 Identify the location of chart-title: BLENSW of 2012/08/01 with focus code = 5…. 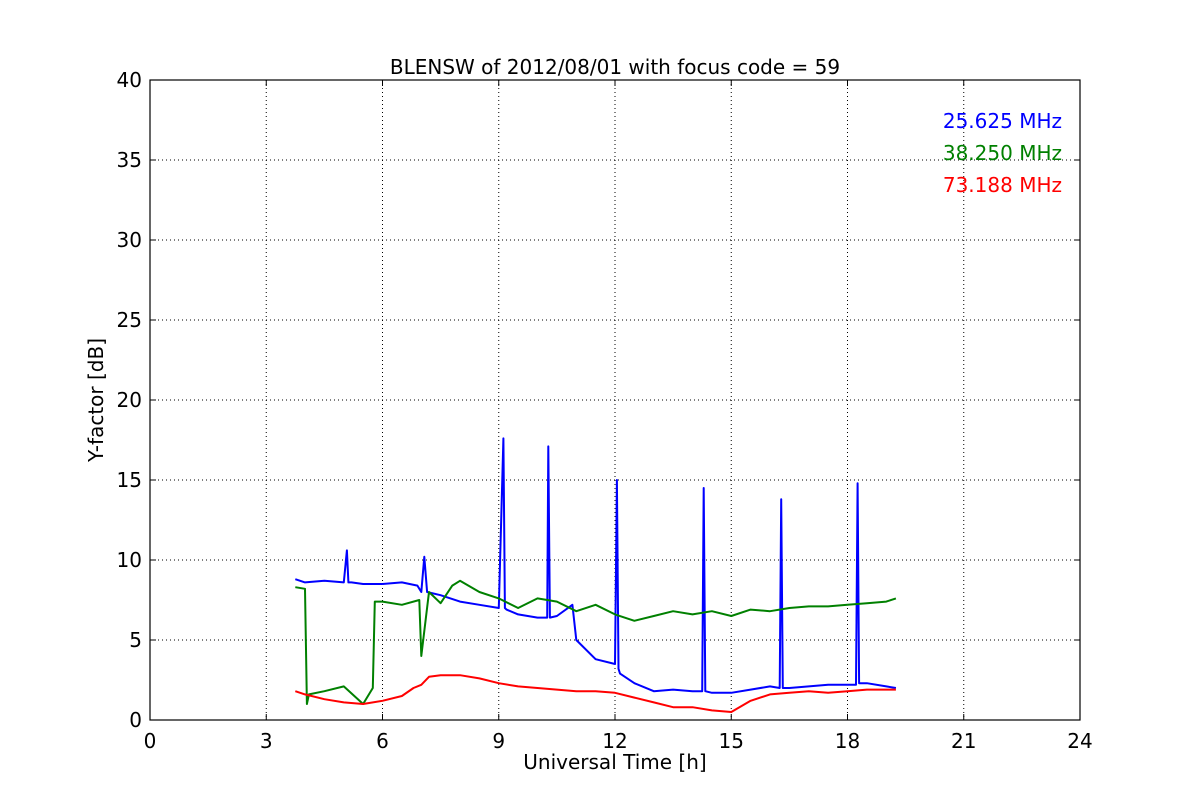
(615, 67).